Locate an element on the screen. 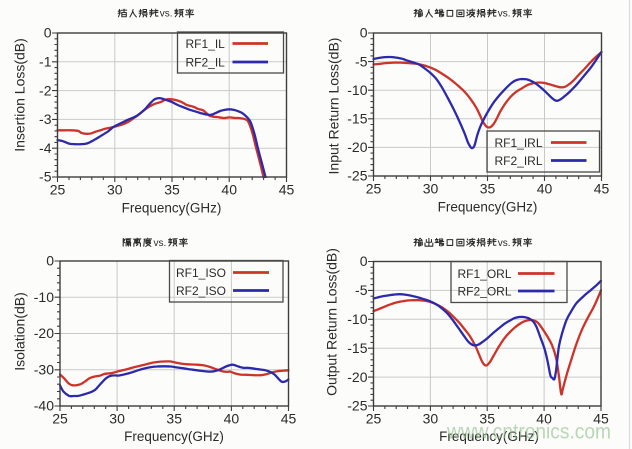  svg-text: RF1_IL is located at coordinates (206, 44).